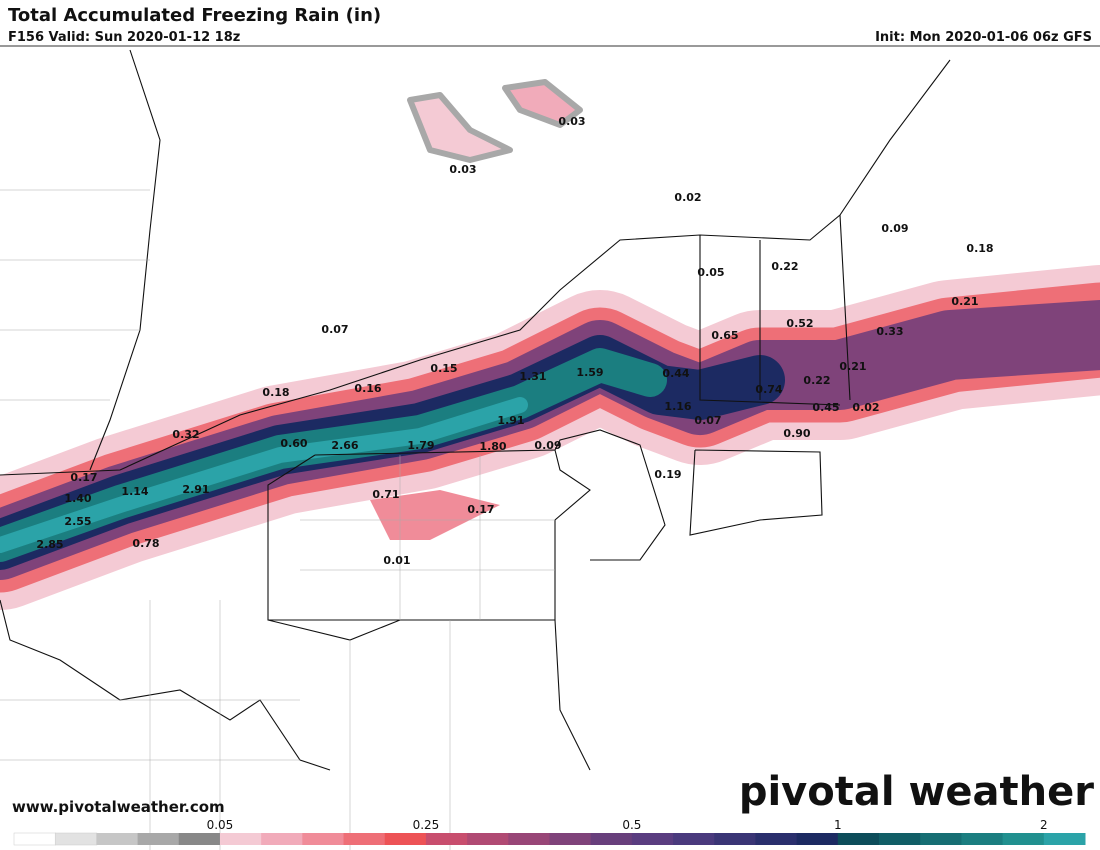 The width and height of the screenshot is (1100, 850). What do you see at coordinates (385, 494) in the screenshot?
I see `value-label: 0.71` at bounding box center [385, 494].